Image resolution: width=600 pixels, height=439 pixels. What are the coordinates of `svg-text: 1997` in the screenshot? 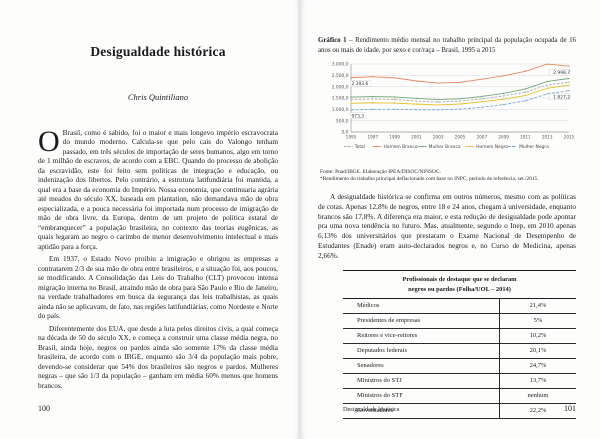 It's located at (372, 137).